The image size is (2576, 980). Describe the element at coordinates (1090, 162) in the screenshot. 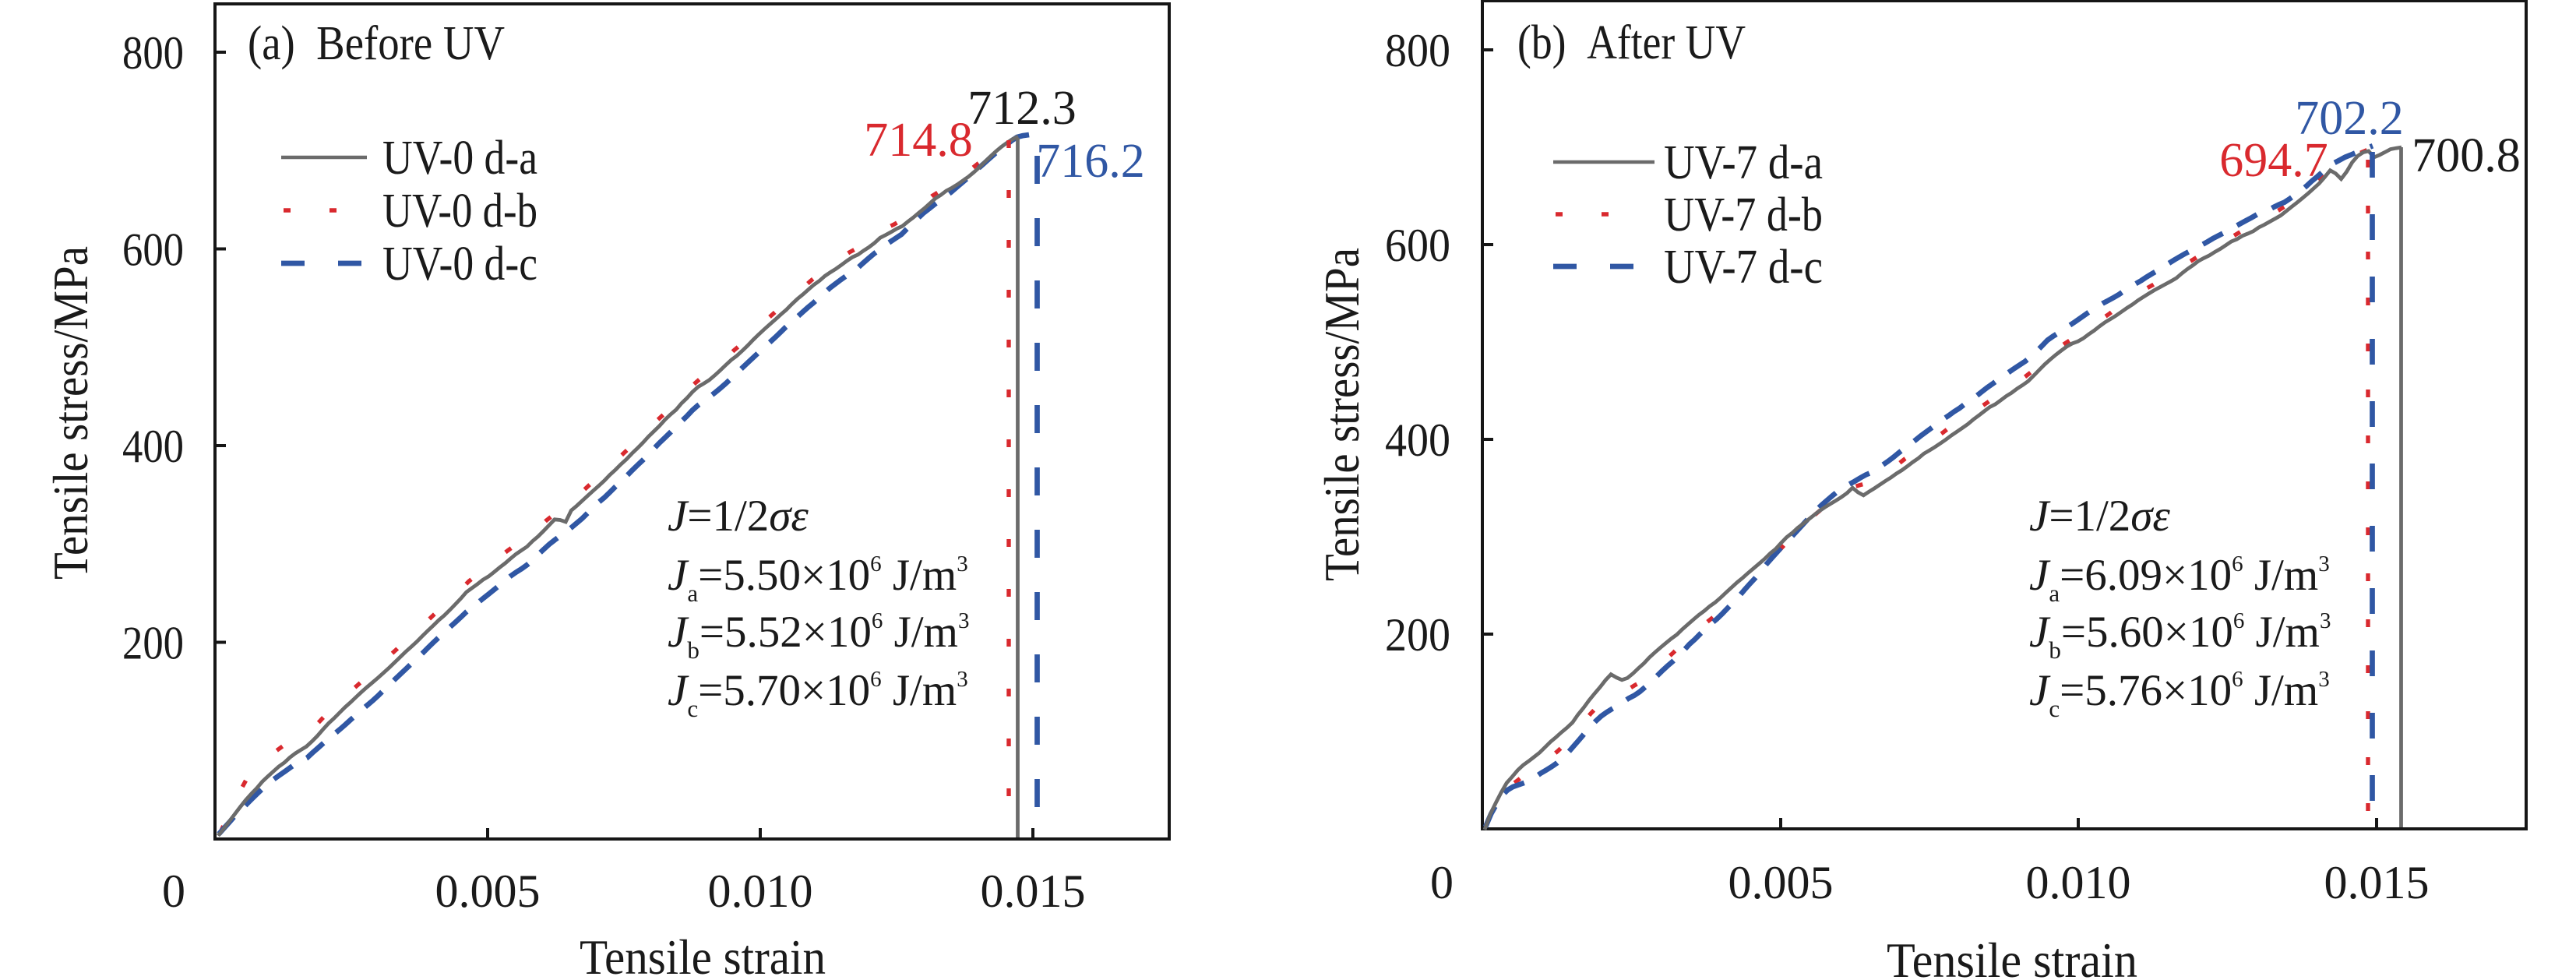

I see `svg-text: 716.2` at that location.